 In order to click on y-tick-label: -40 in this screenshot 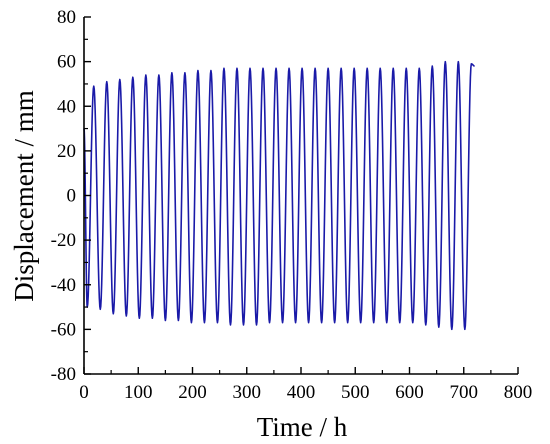, I will do `click(63, 285)`.